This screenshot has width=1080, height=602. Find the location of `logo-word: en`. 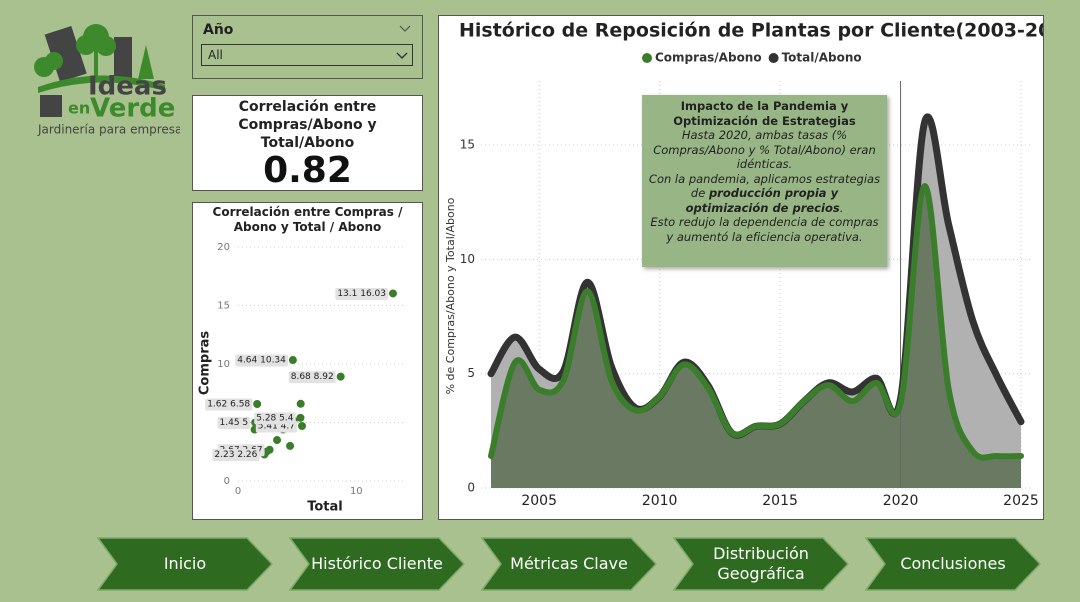

logo-word: en is located at coordinates (79, 108).